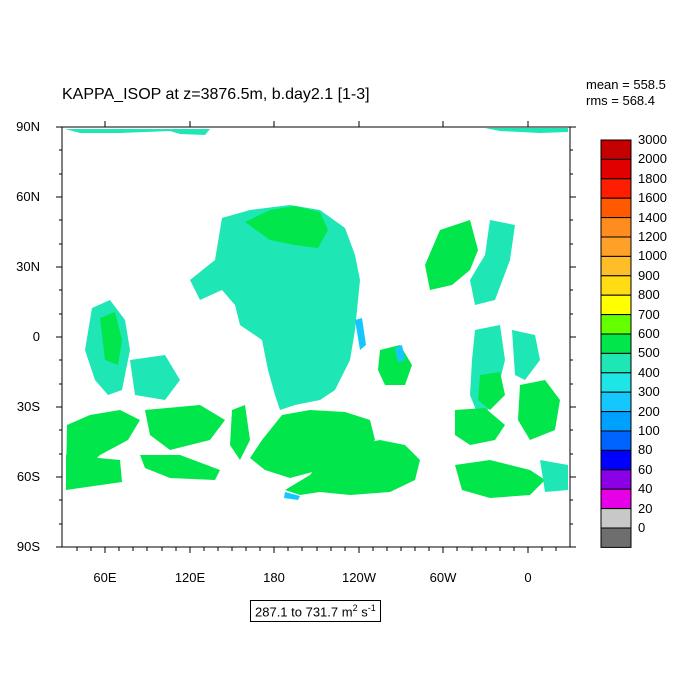 Image resolution: width=700 pixels, height=700 pixels. What do you see at coordinates (649, 411) in the screenshot?
I see `legend-label: 200` at bounding box center [649, 411].